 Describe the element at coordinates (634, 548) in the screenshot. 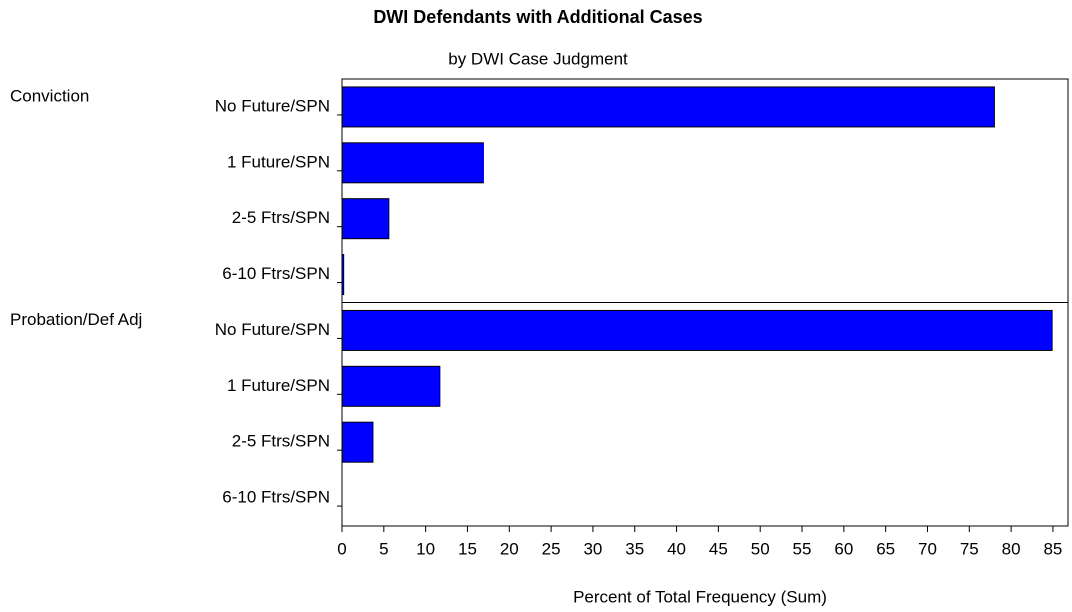

I see `x-tick-label: 35` at that location.